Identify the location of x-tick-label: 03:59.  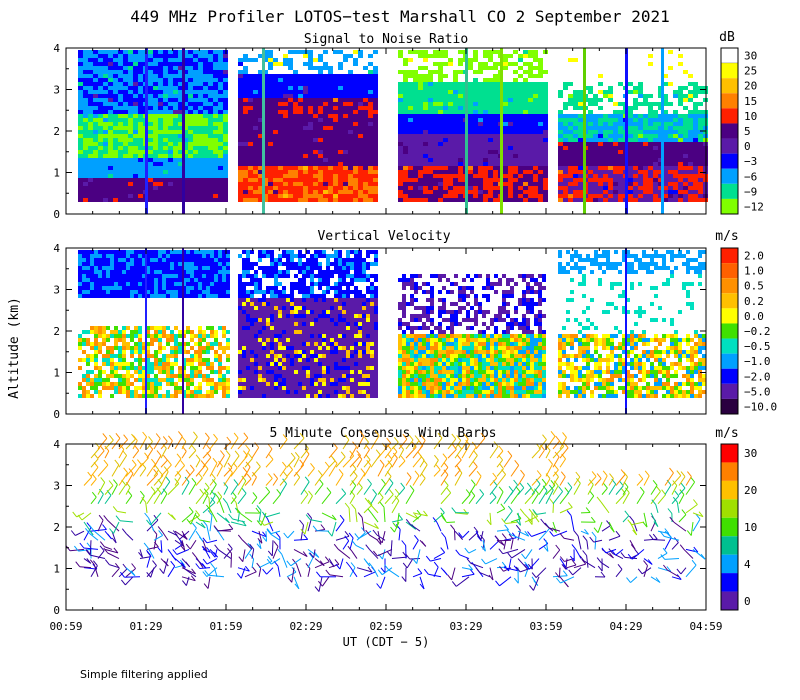
(545, 626).